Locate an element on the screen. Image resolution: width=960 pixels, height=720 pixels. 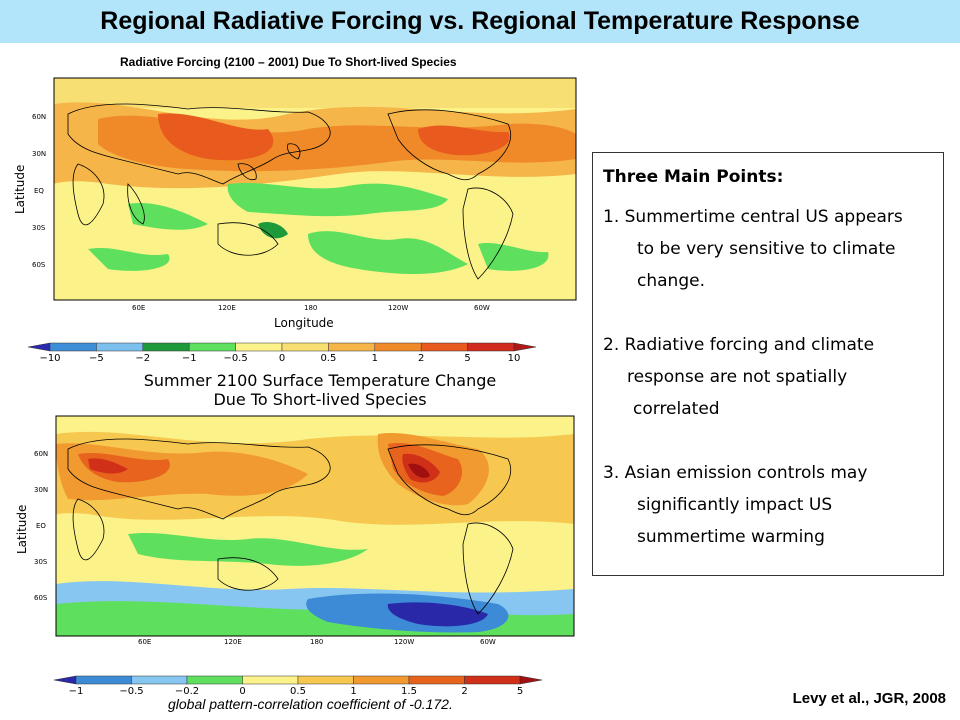
point-line: significantly impact US is located at coordinates (735, 505).